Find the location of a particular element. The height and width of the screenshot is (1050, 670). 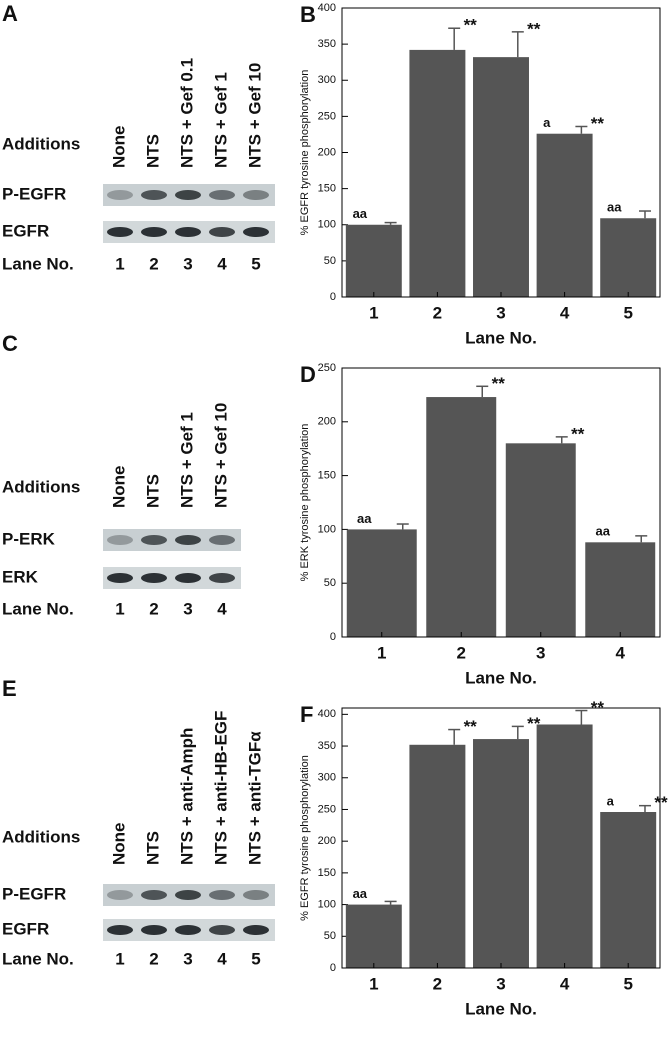

row-label: ERK is located at coordinates (20, 576).